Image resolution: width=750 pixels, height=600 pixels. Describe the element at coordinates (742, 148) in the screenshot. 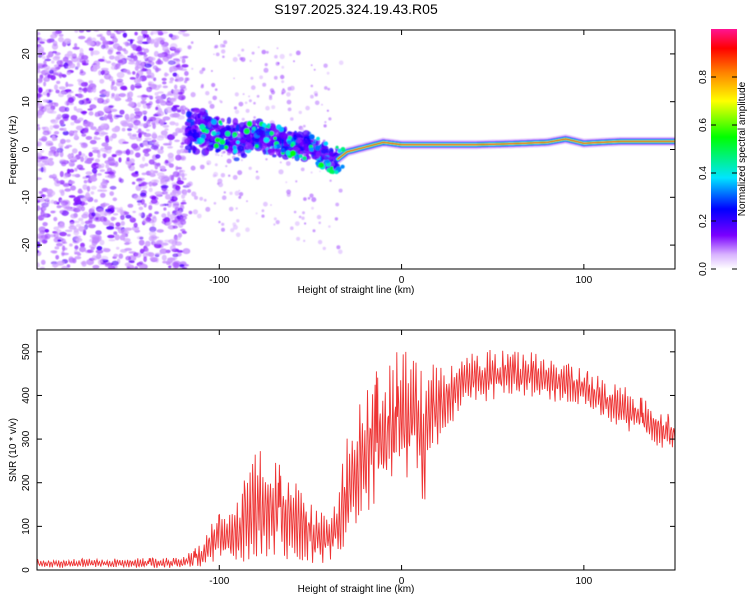

I see `colorbar-label: Normalized spectral amplitude` at that location.